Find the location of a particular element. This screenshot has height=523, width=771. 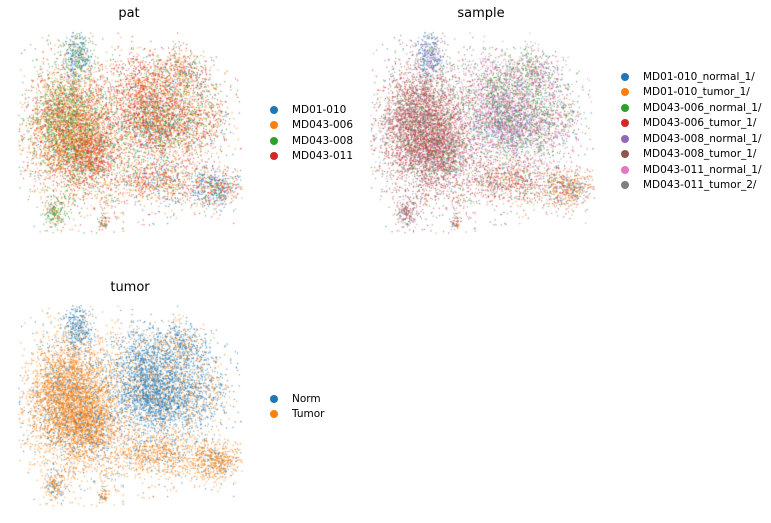

legend-label: Tumor is located at coordinates (308, 414).